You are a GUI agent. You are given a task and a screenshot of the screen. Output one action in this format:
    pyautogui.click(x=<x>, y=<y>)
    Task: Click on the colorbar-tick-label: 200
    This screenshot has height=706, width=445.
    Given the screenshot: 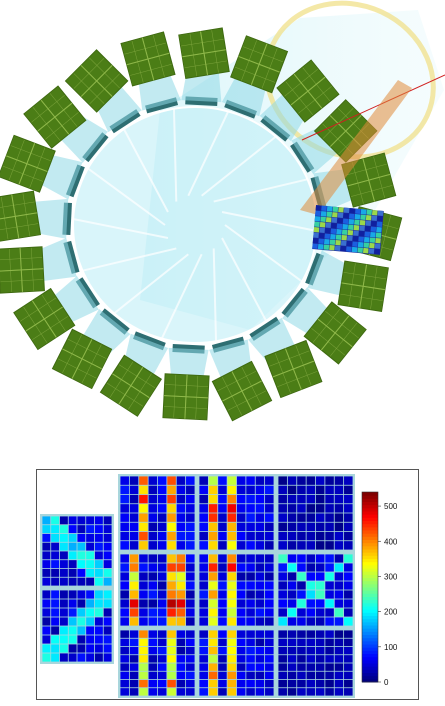 What is the action you would take?
    pyautogui.click(x=391, y=612)
    